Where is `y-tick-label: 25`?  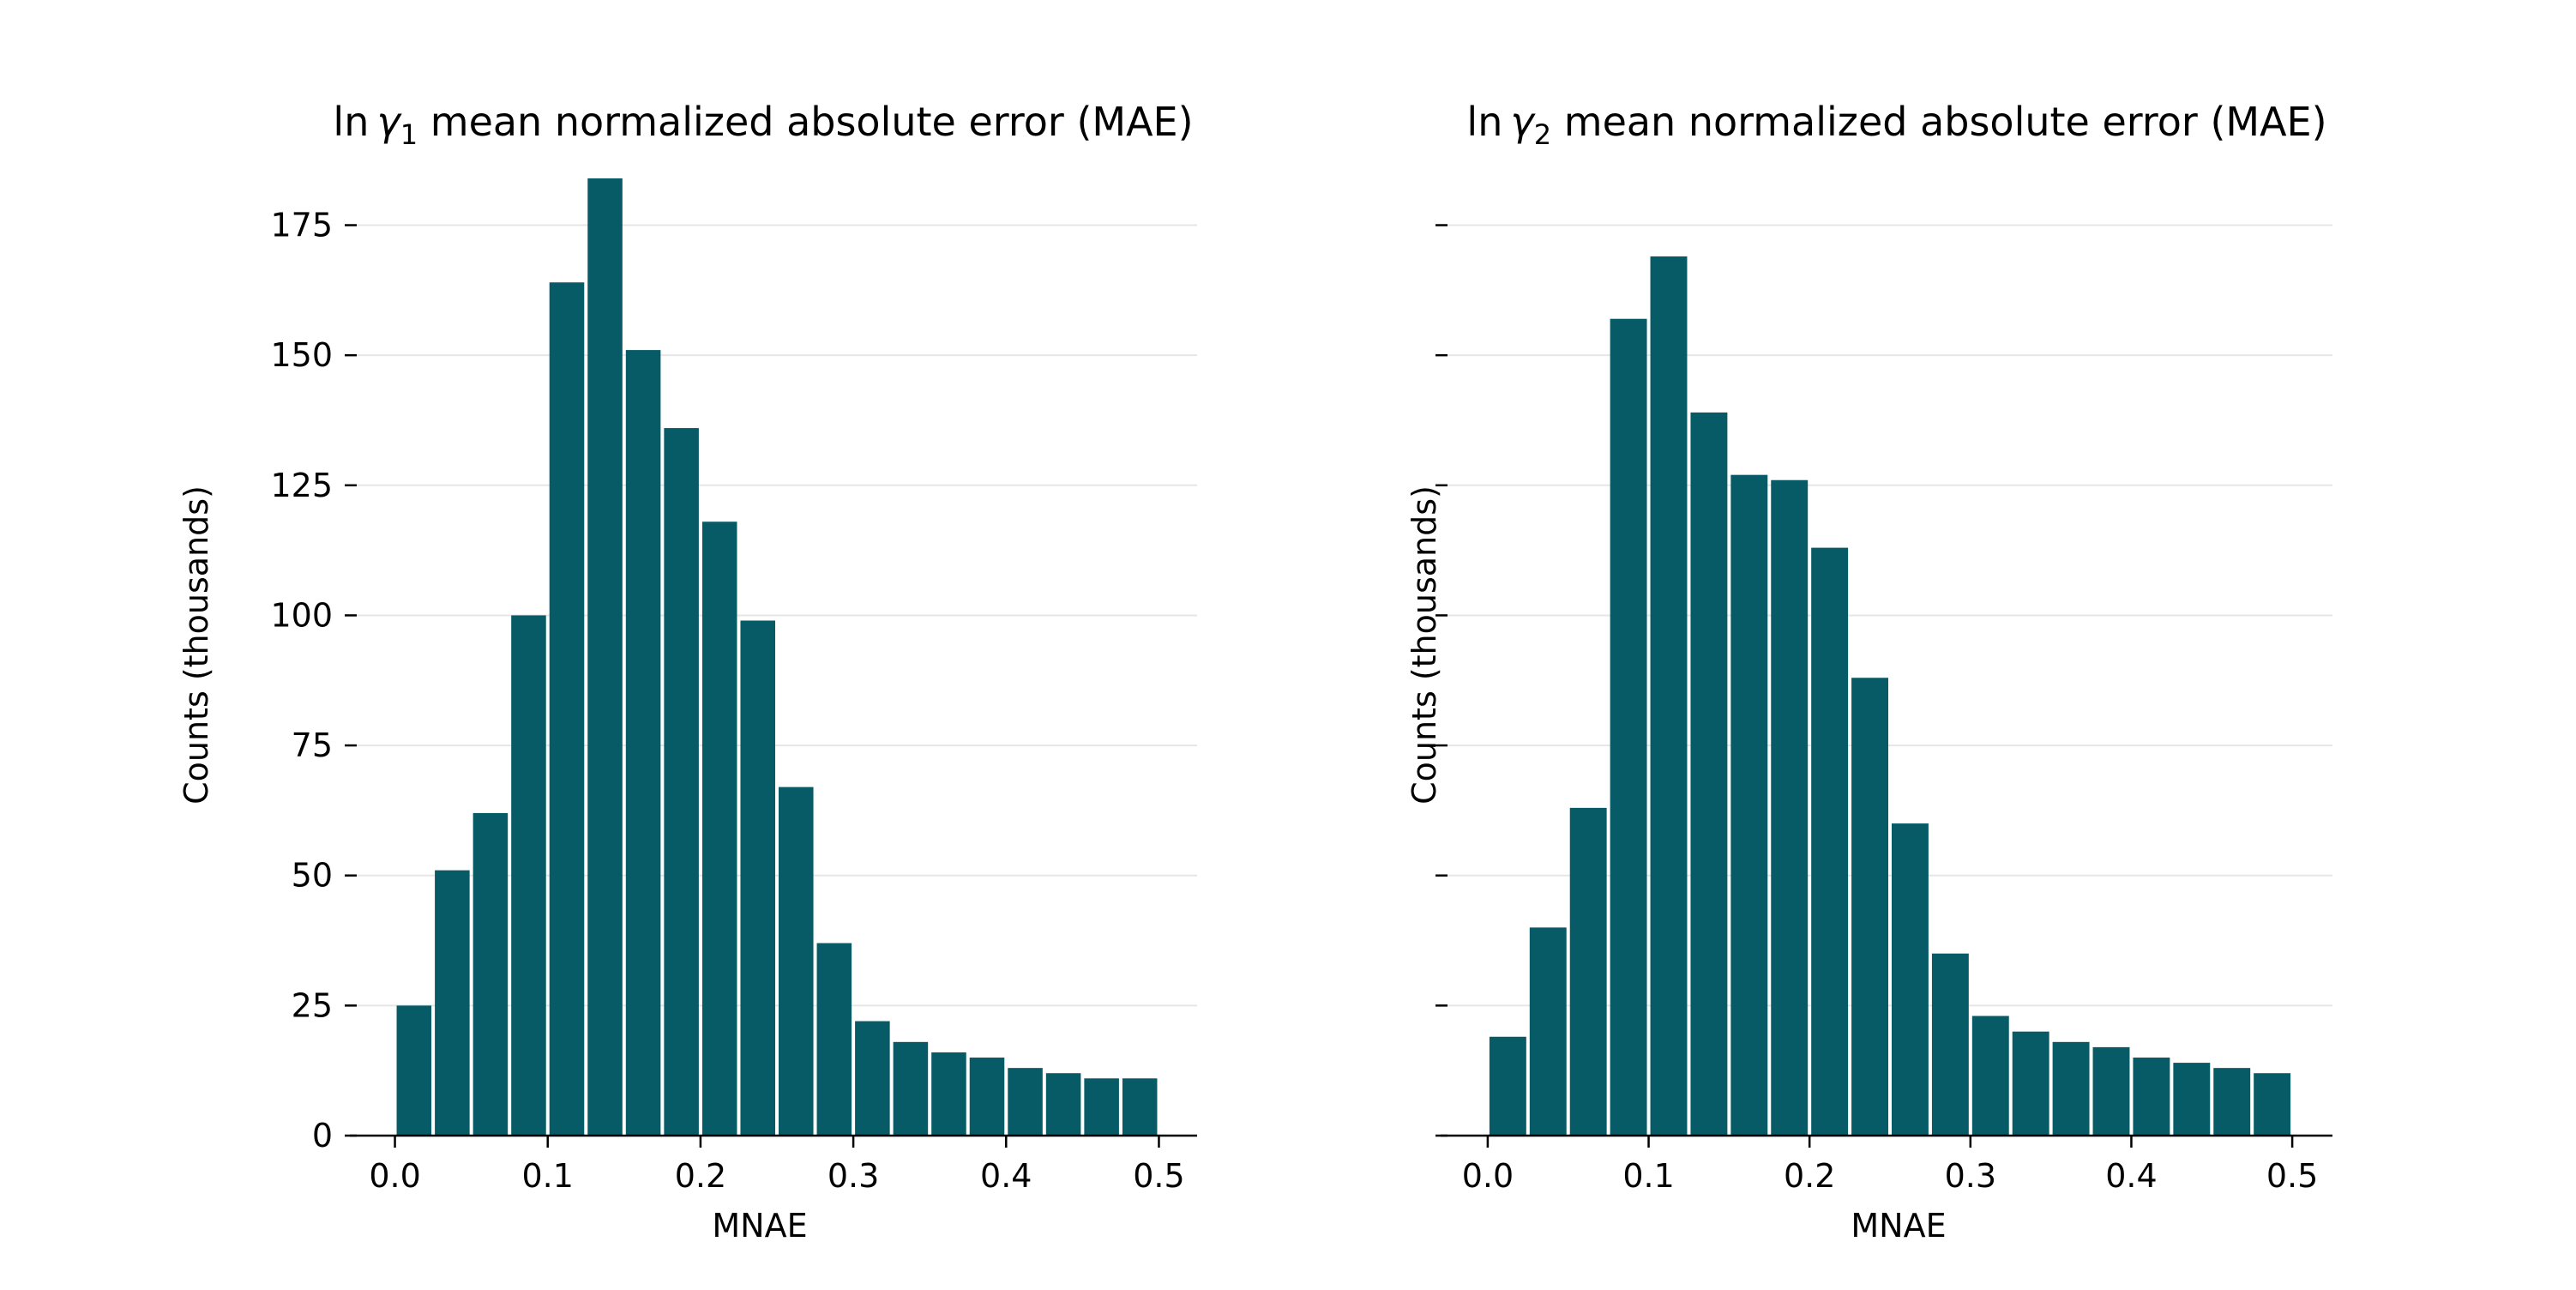 y-tick-label: 25 is located at coordinates (312, 1005).